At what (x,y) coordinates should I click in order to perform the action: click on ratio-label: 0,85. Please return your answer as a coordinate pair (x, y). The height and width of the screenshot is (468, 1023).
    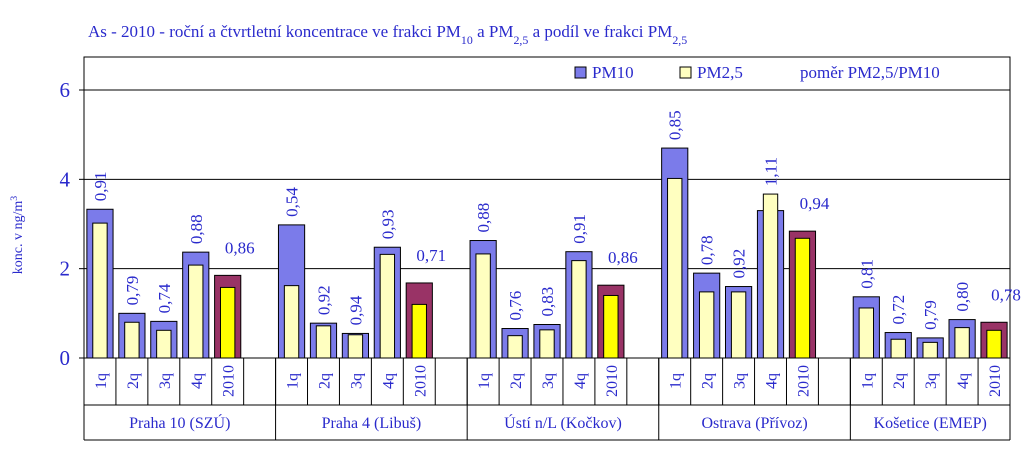
    Looking at the image, I should click on (675, 125).